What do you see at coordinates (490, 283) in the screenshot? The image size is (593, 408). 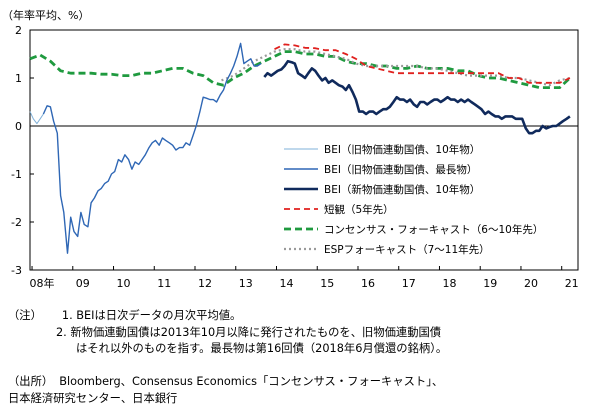 I see `x-tick-label: 19` at bounding box center [490, 283].